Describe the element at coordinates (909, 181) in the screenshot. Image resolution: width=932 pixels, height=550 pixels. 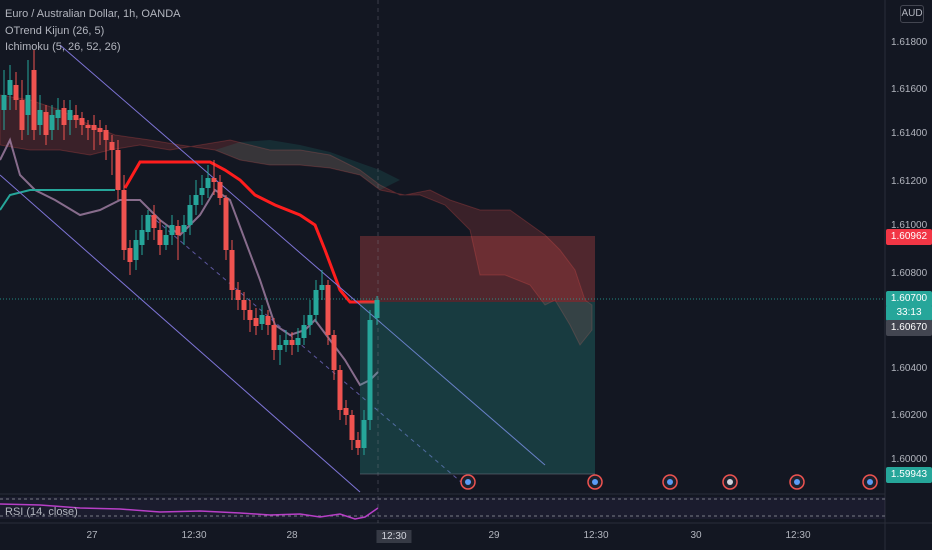
I see `price-tick: 1.61200` at that location.